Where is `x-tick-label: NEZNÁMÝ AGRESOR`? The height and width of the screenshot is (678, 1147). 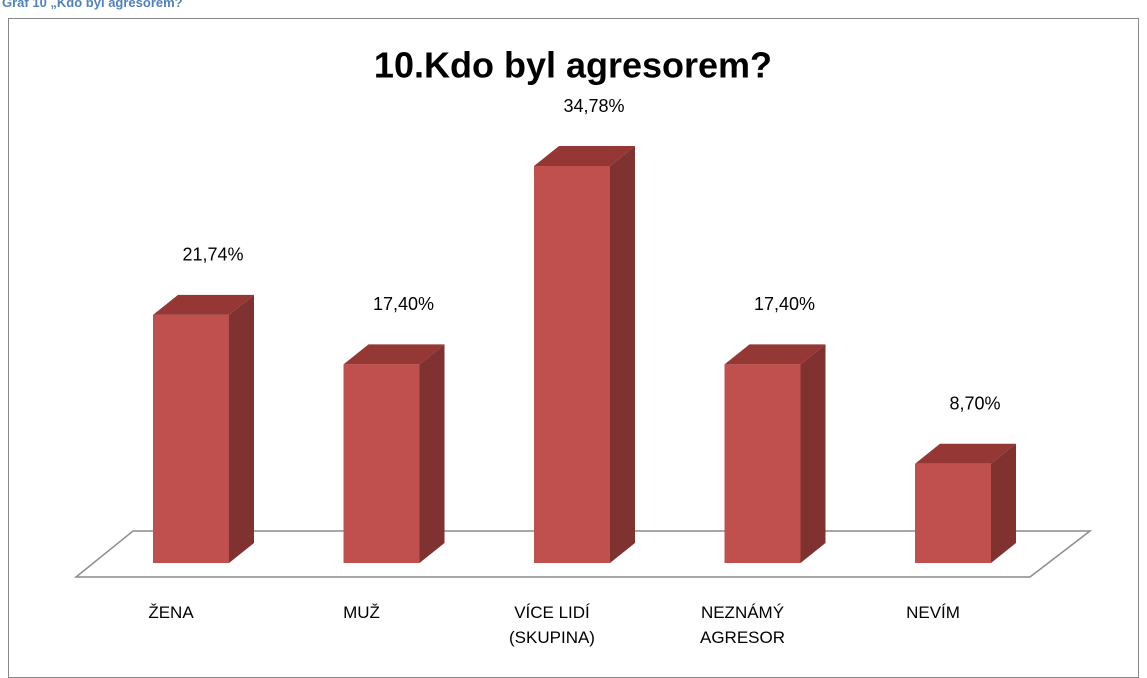
x-tick-label: NEZNÁMÝ AGRESOR is located at coordinates (742, 625).